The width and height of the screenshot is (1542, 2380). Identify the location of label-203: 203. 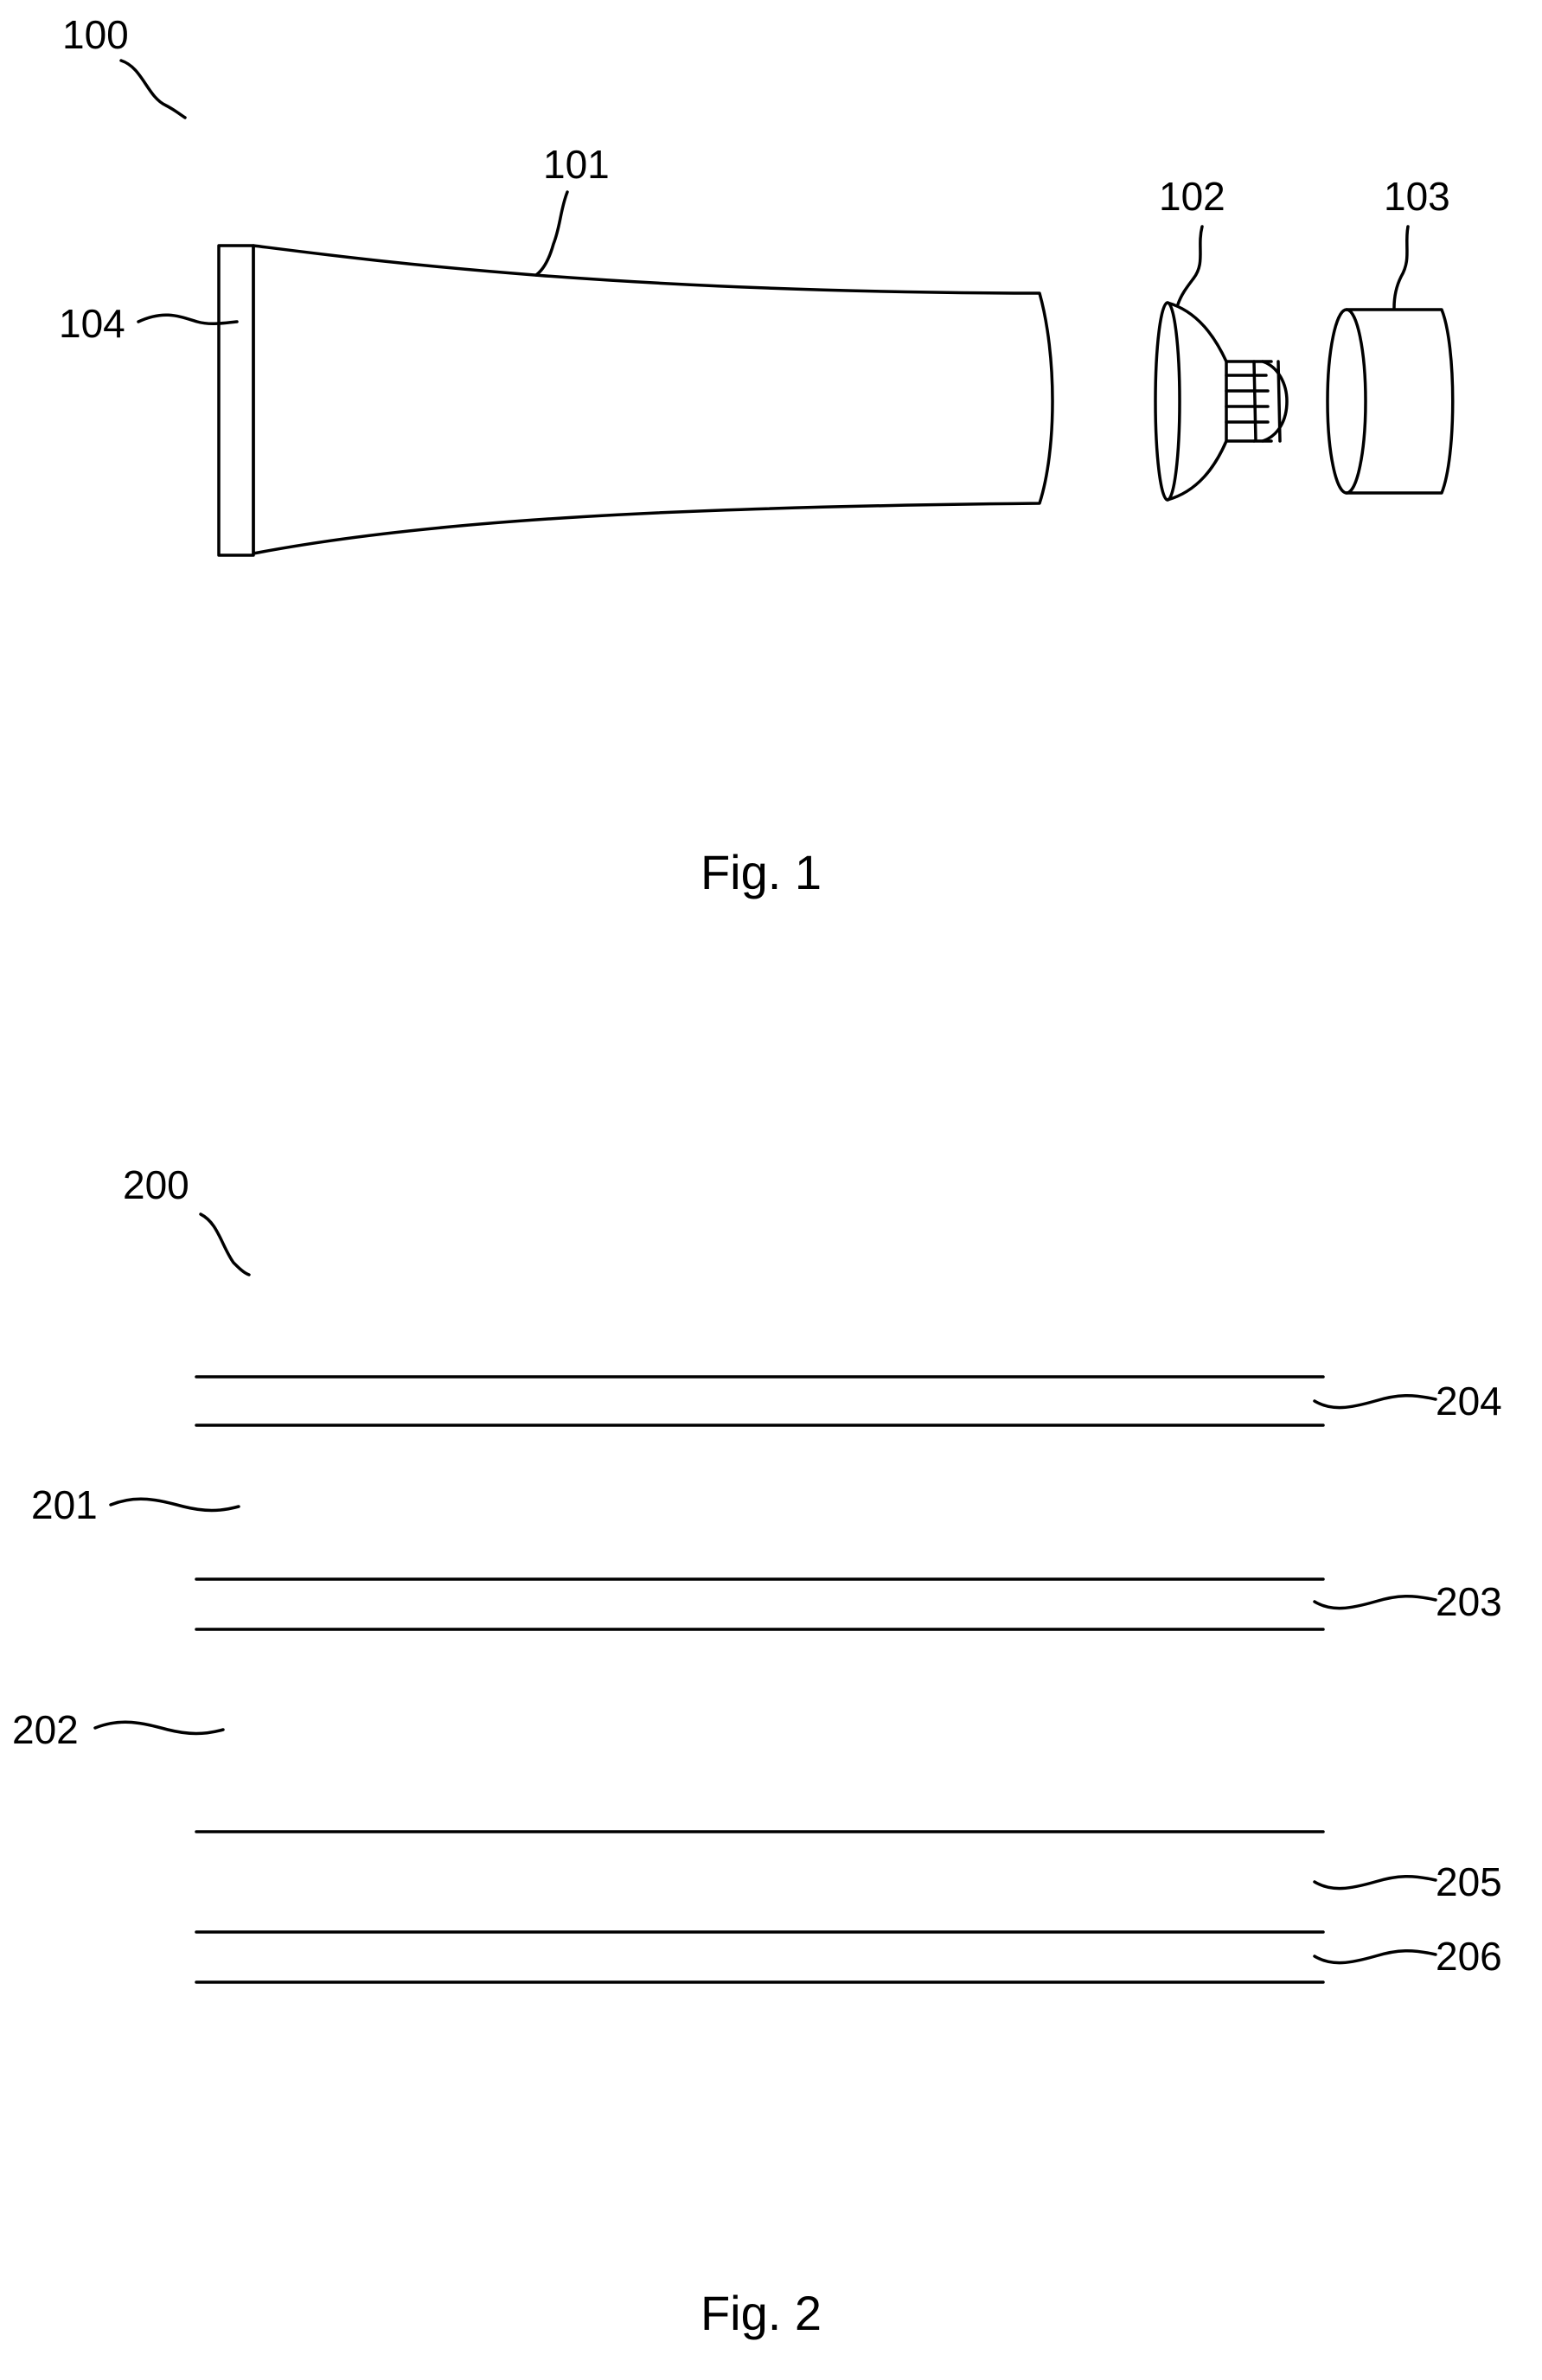
(1469, 1601).